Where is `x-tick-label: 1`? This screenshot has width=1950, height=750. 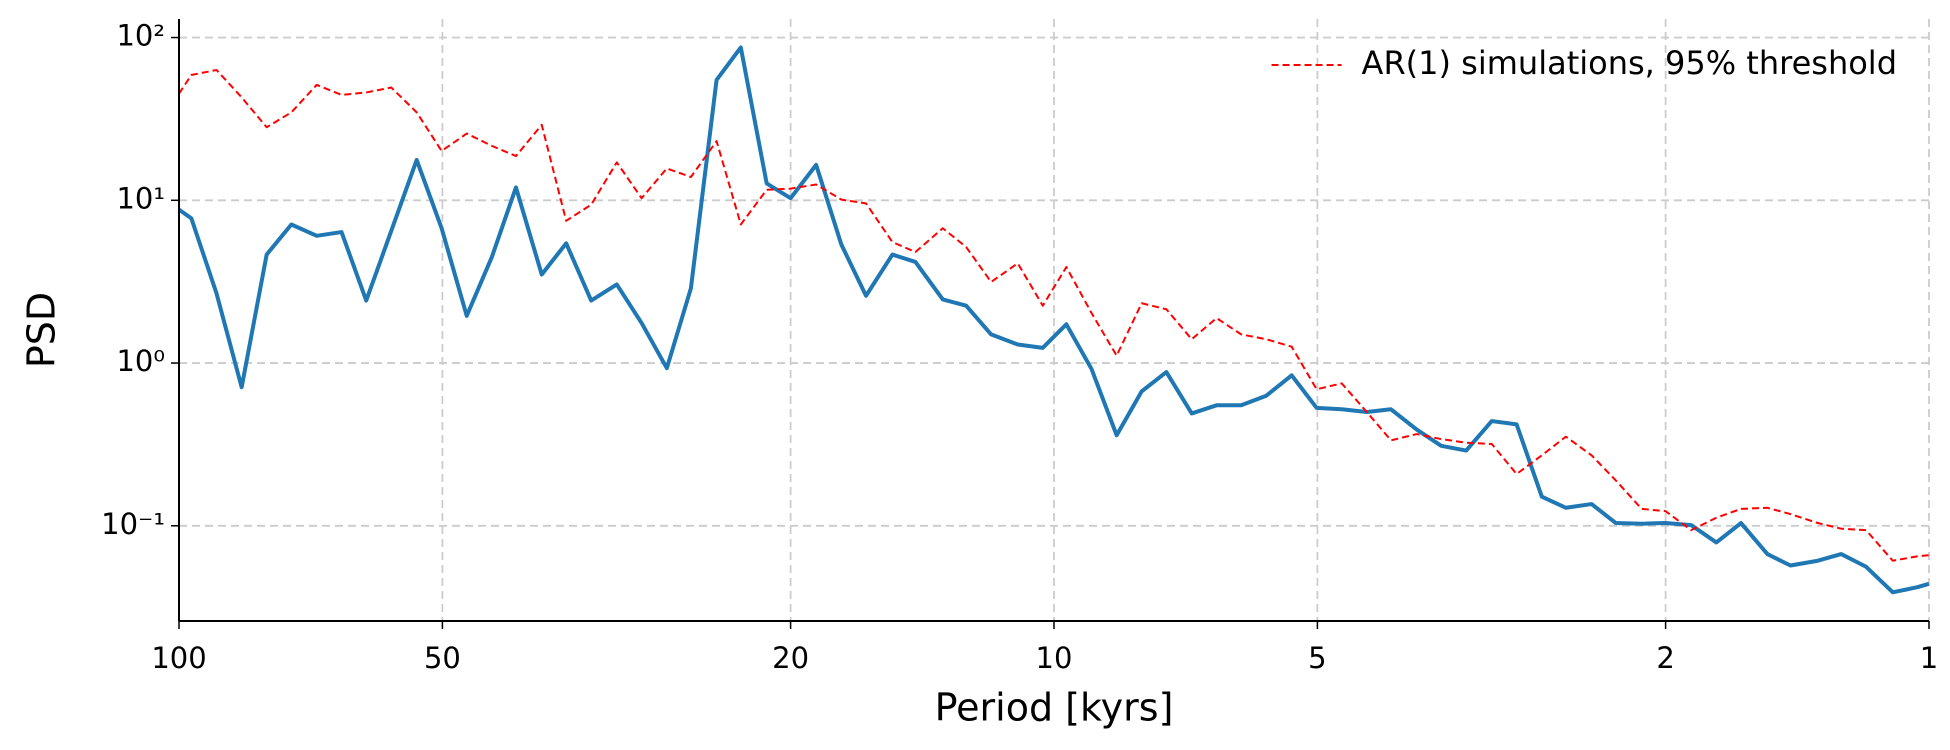
x-tick-label: 1 is located at coordinates (1929, 658).